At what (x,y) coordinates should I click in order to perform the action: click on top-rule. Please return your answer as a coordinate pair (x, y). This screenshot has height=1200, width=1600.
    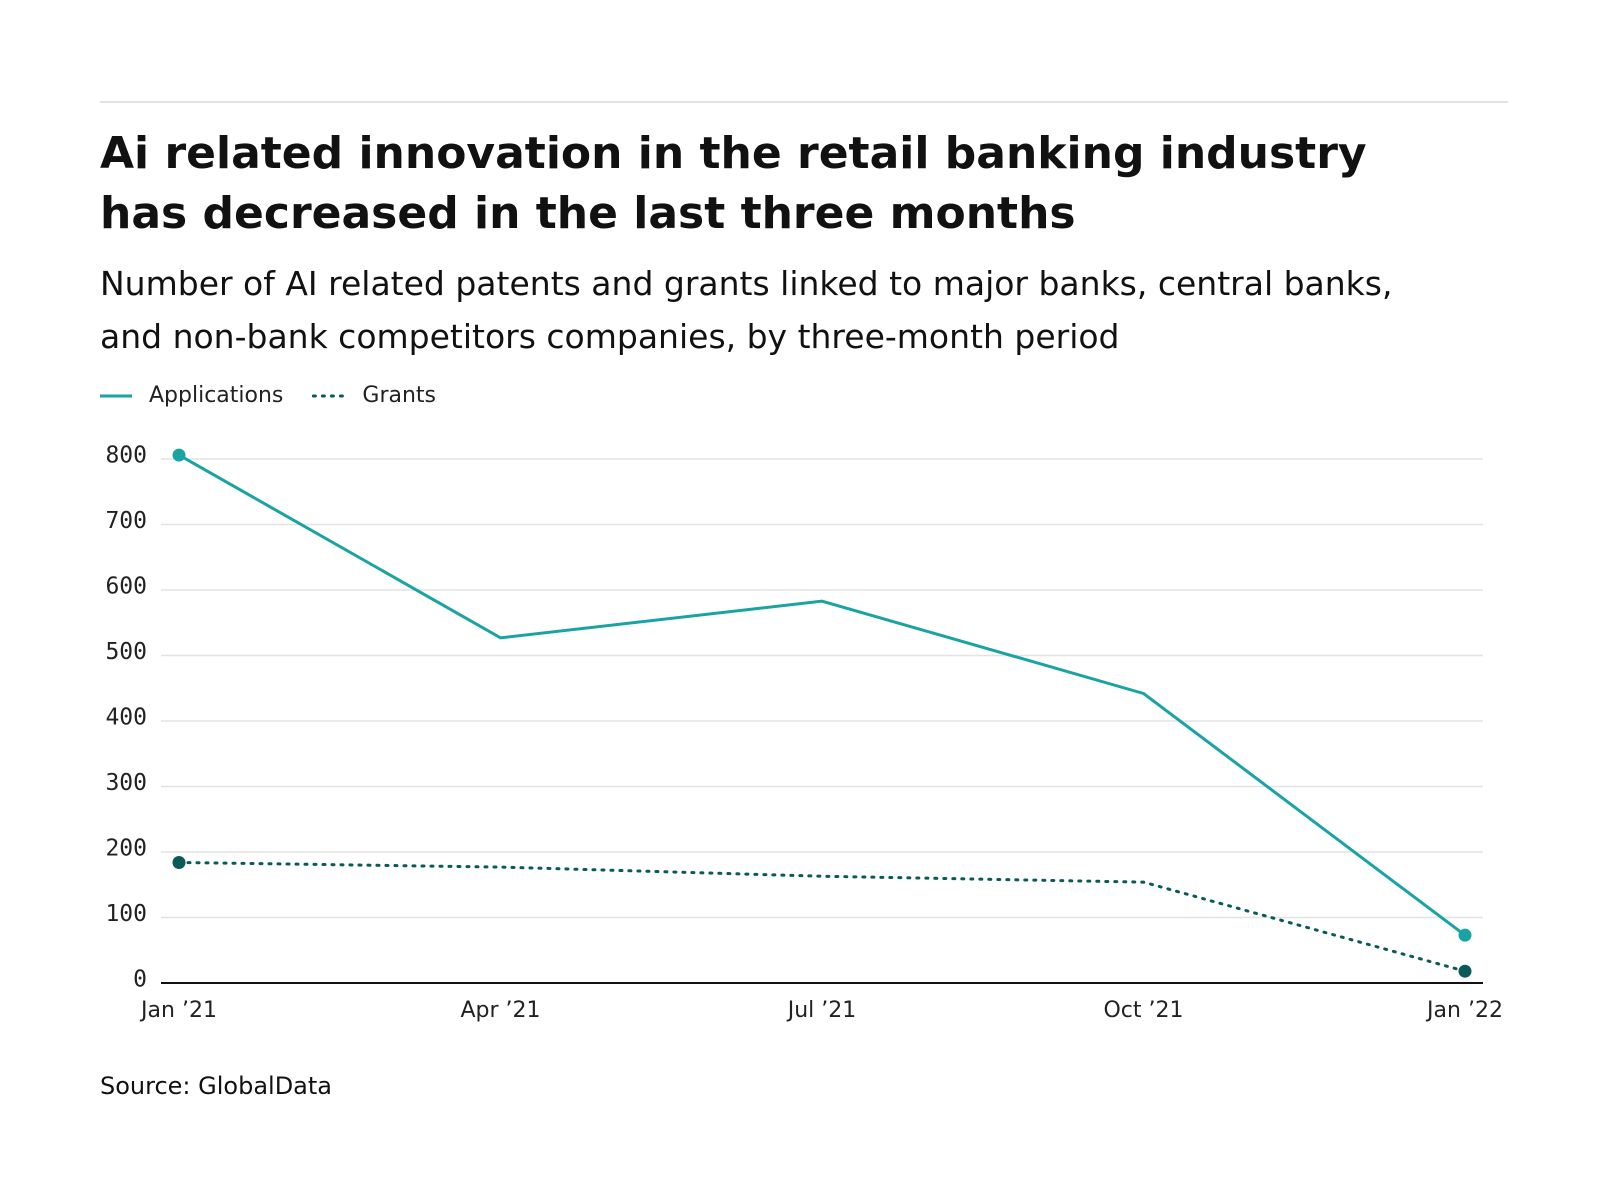
    Looking at the image, I should click on (804, 102).